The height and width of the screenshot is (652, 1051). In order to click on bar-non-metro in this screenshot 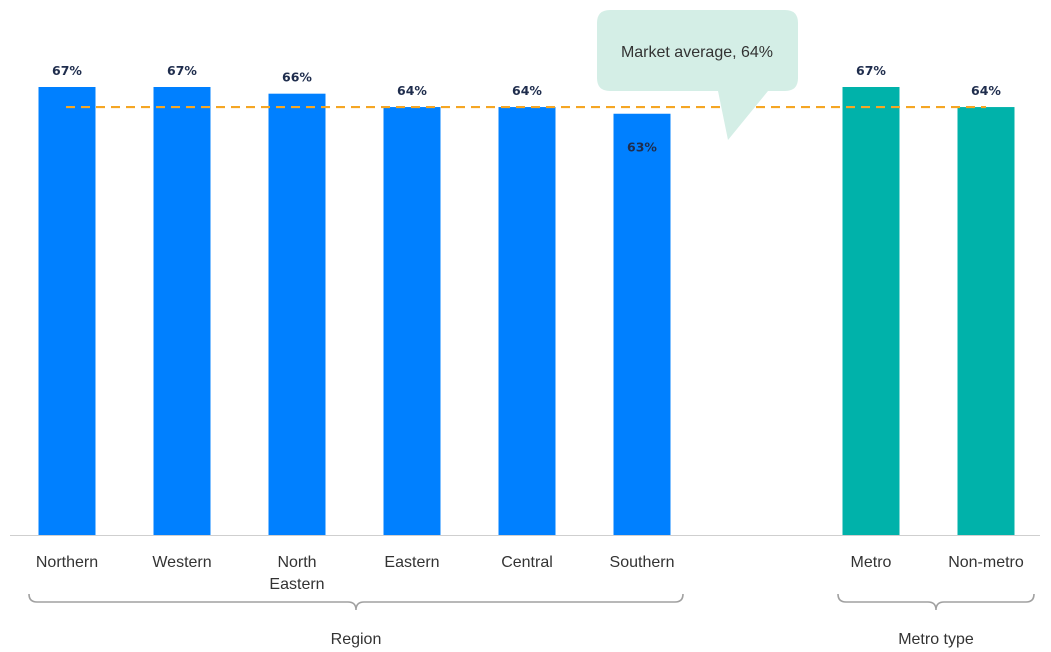, I will do `click(986, 321)`.